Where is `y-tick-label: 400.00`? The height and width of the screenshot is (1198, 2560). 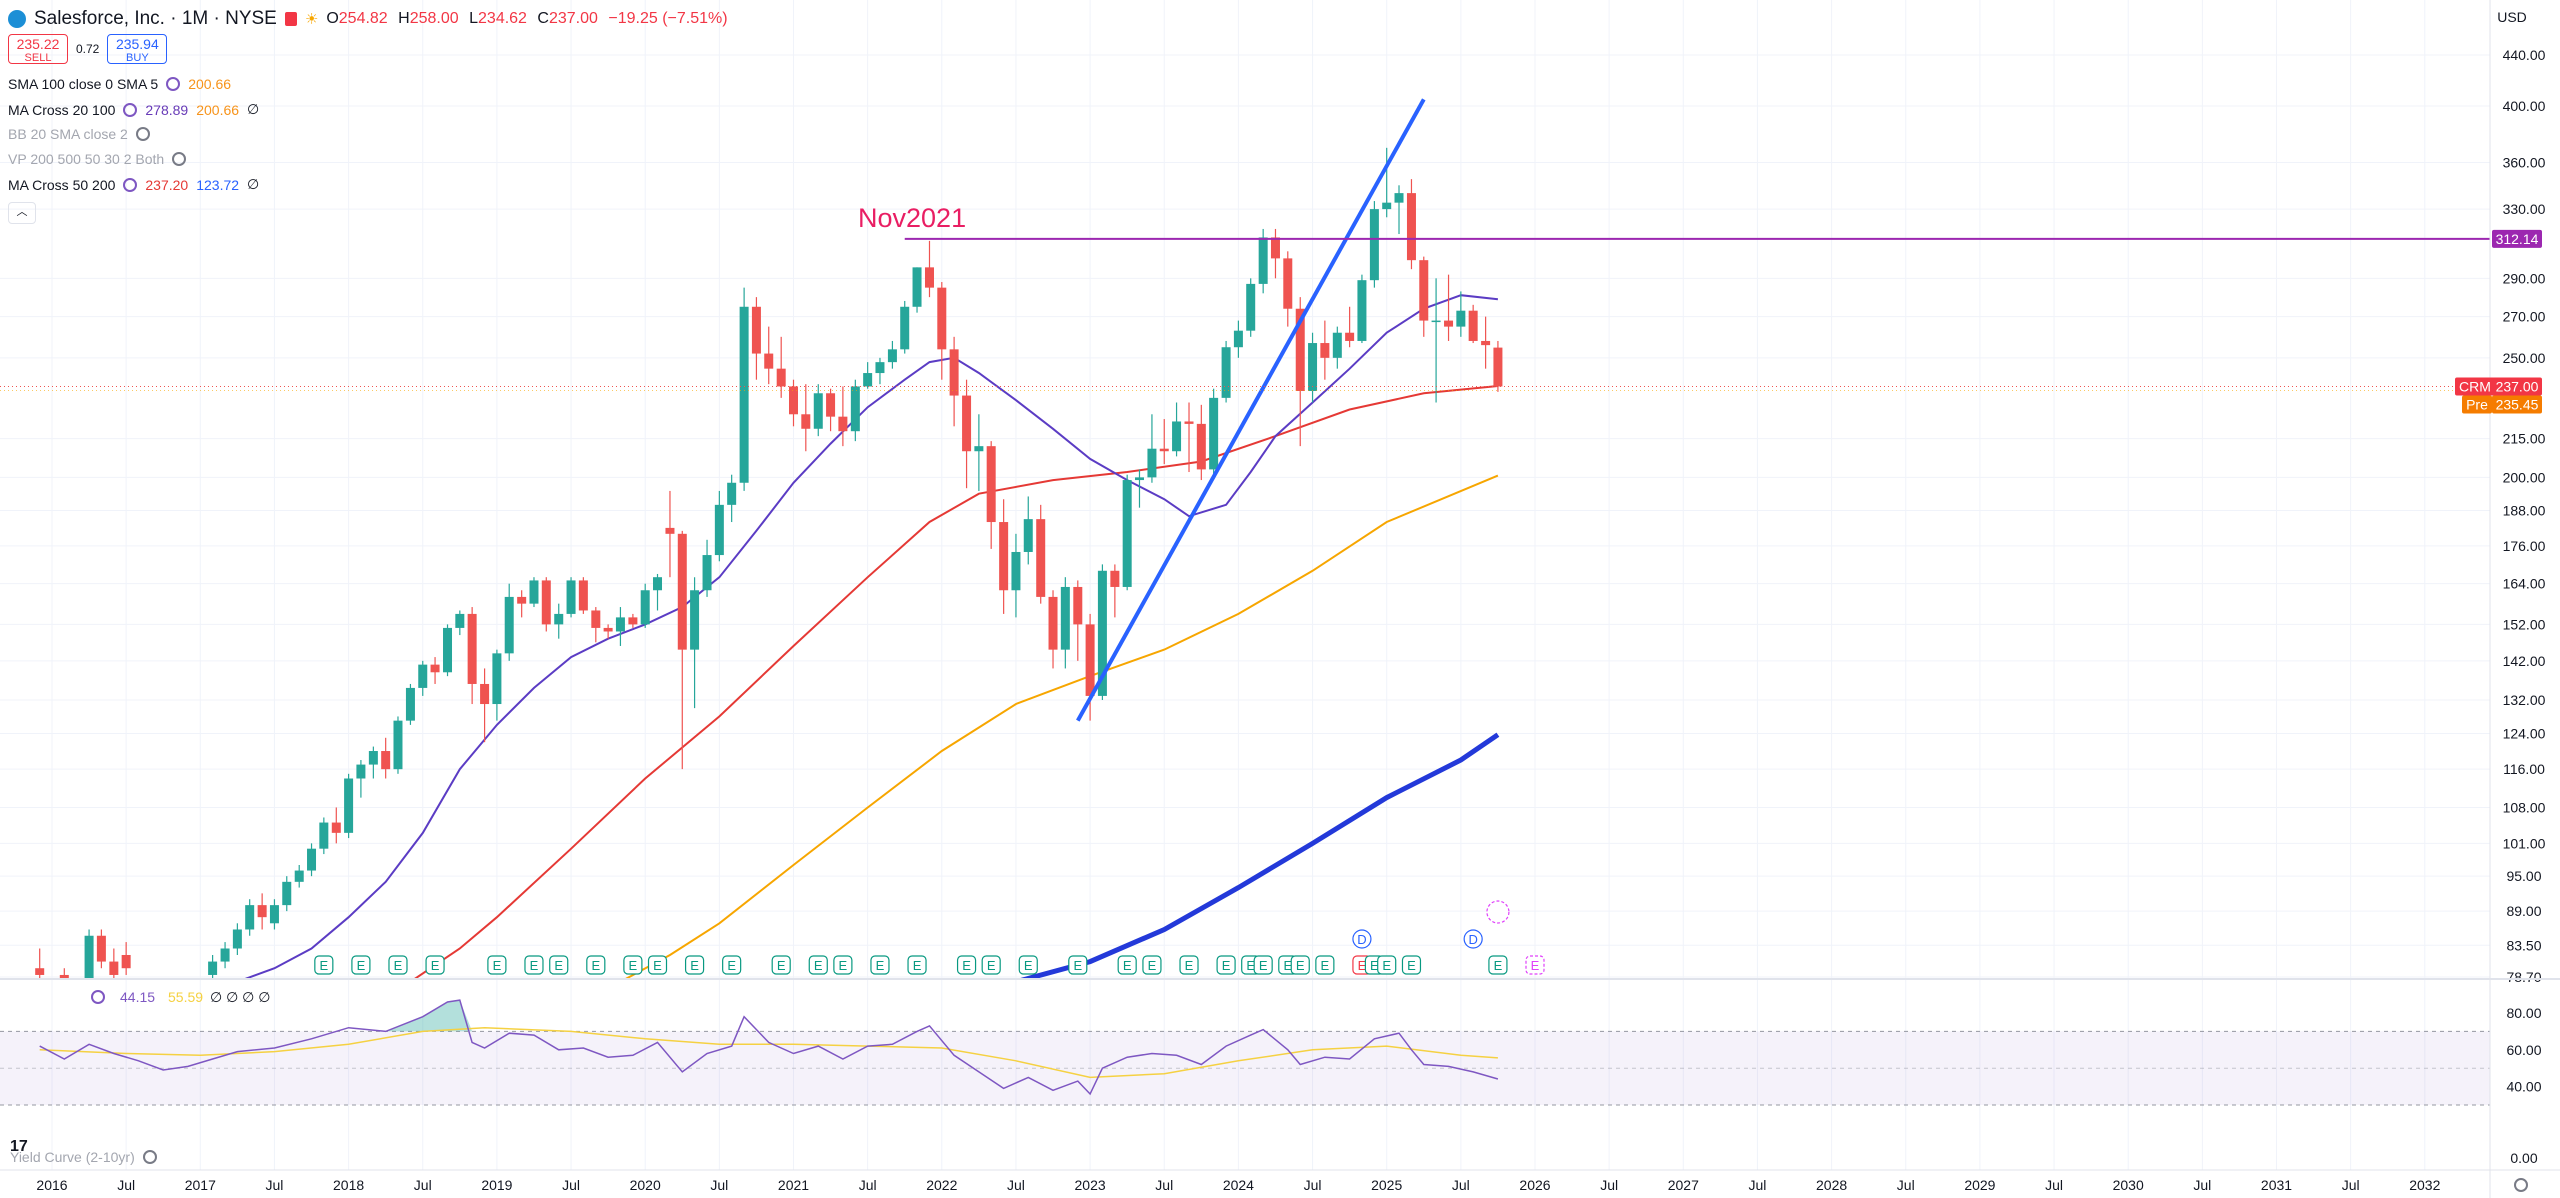 y-tick-label: 400.00 is located at coordinates (2524, 106).